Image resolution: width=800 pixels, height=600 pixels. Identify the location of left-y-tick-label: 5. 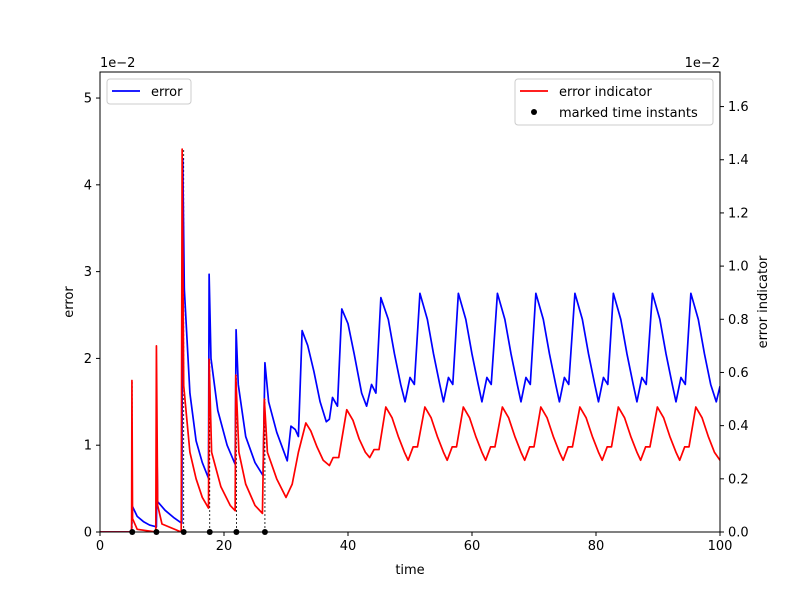
(88, 99).